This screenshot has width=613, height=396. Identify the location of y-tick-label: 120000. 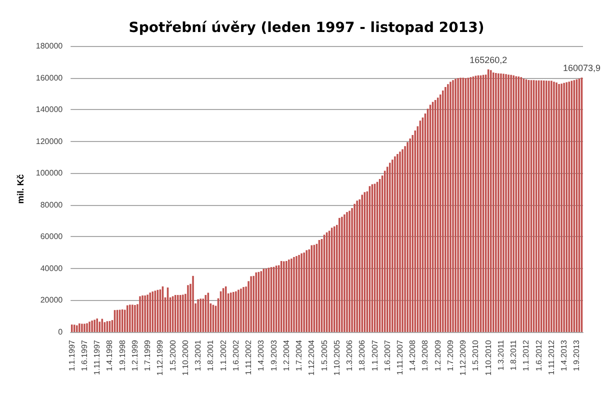
(50, 141).